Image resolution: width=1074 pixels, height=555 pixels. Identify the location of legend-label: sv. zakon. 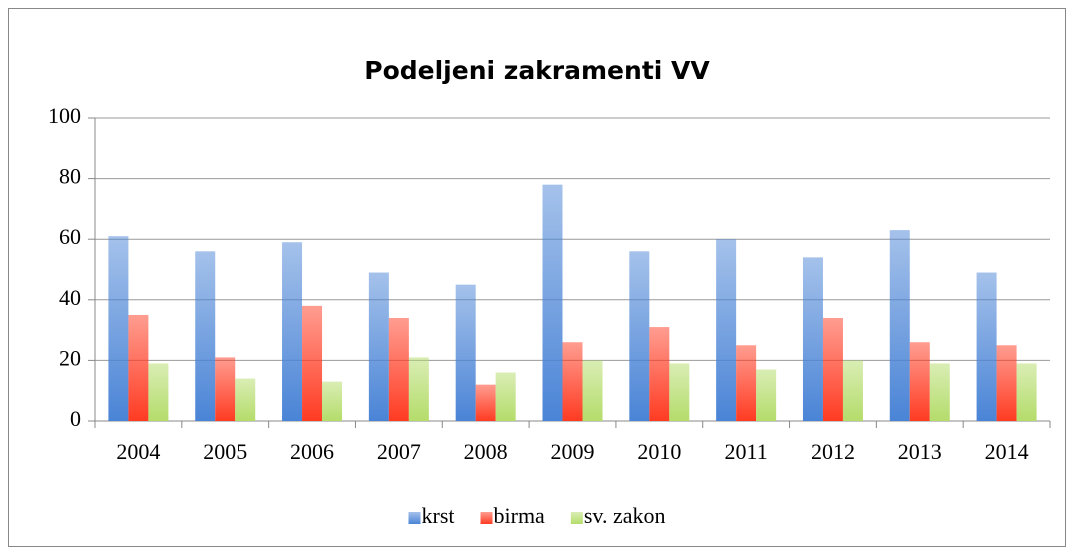
(625, 515).